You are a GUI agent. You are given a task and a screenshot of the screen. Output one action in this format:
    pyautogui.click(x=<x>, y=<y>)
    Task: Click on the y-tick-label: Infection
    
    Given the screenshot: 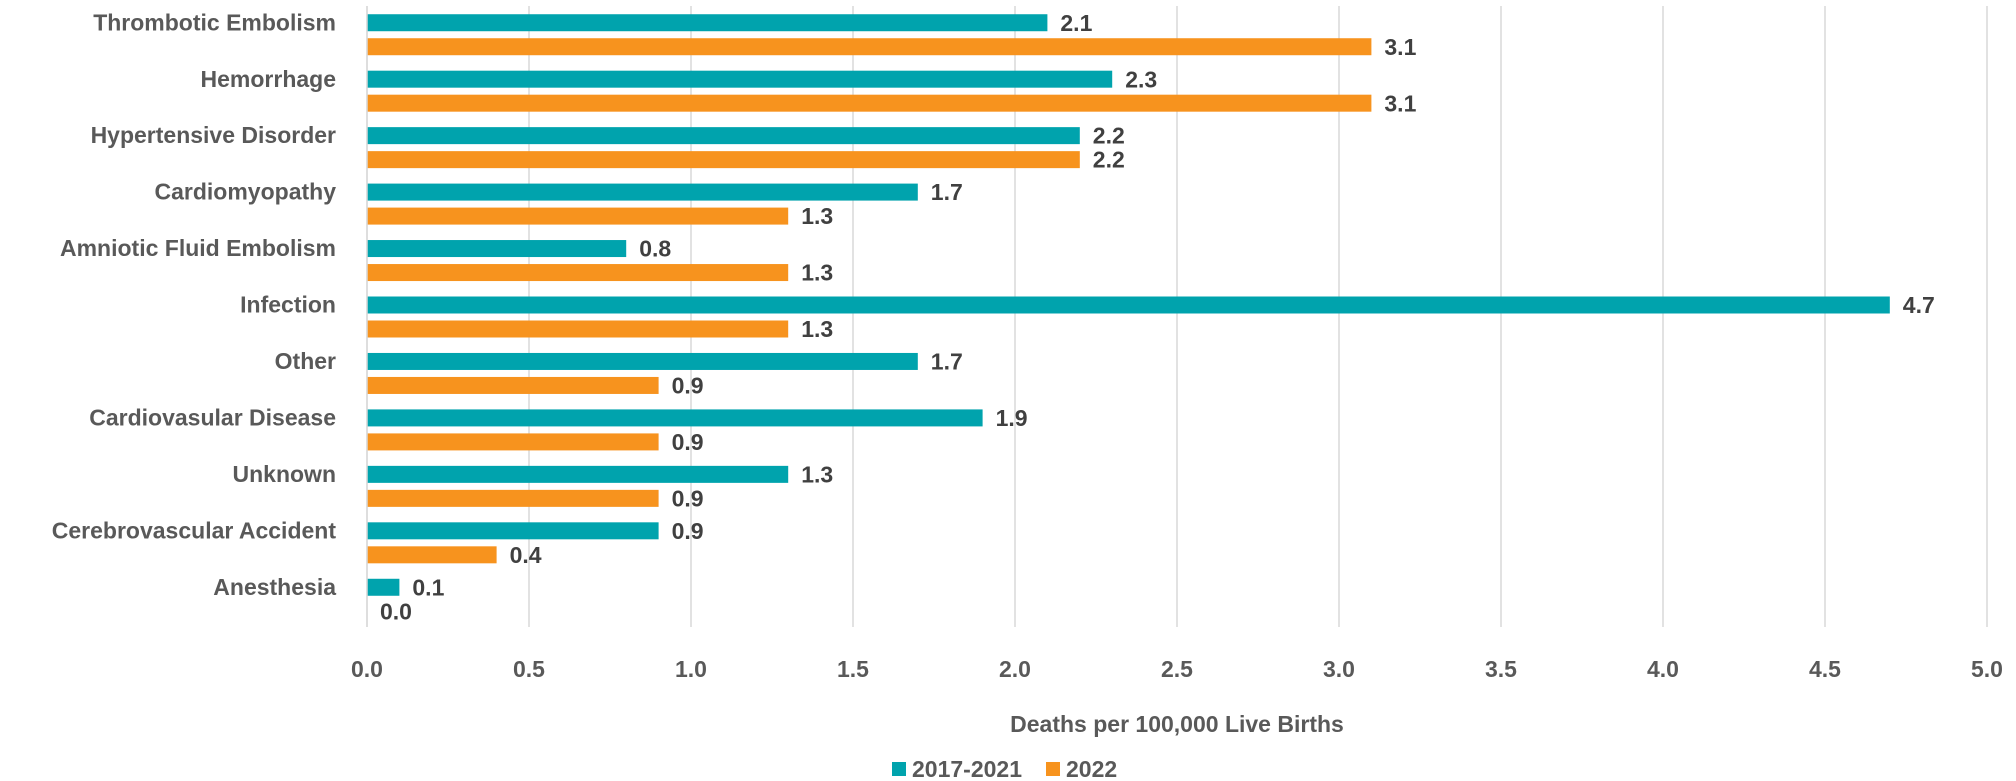 What is the action you would take?
    pyautogui.click(x=288, y=305)
    